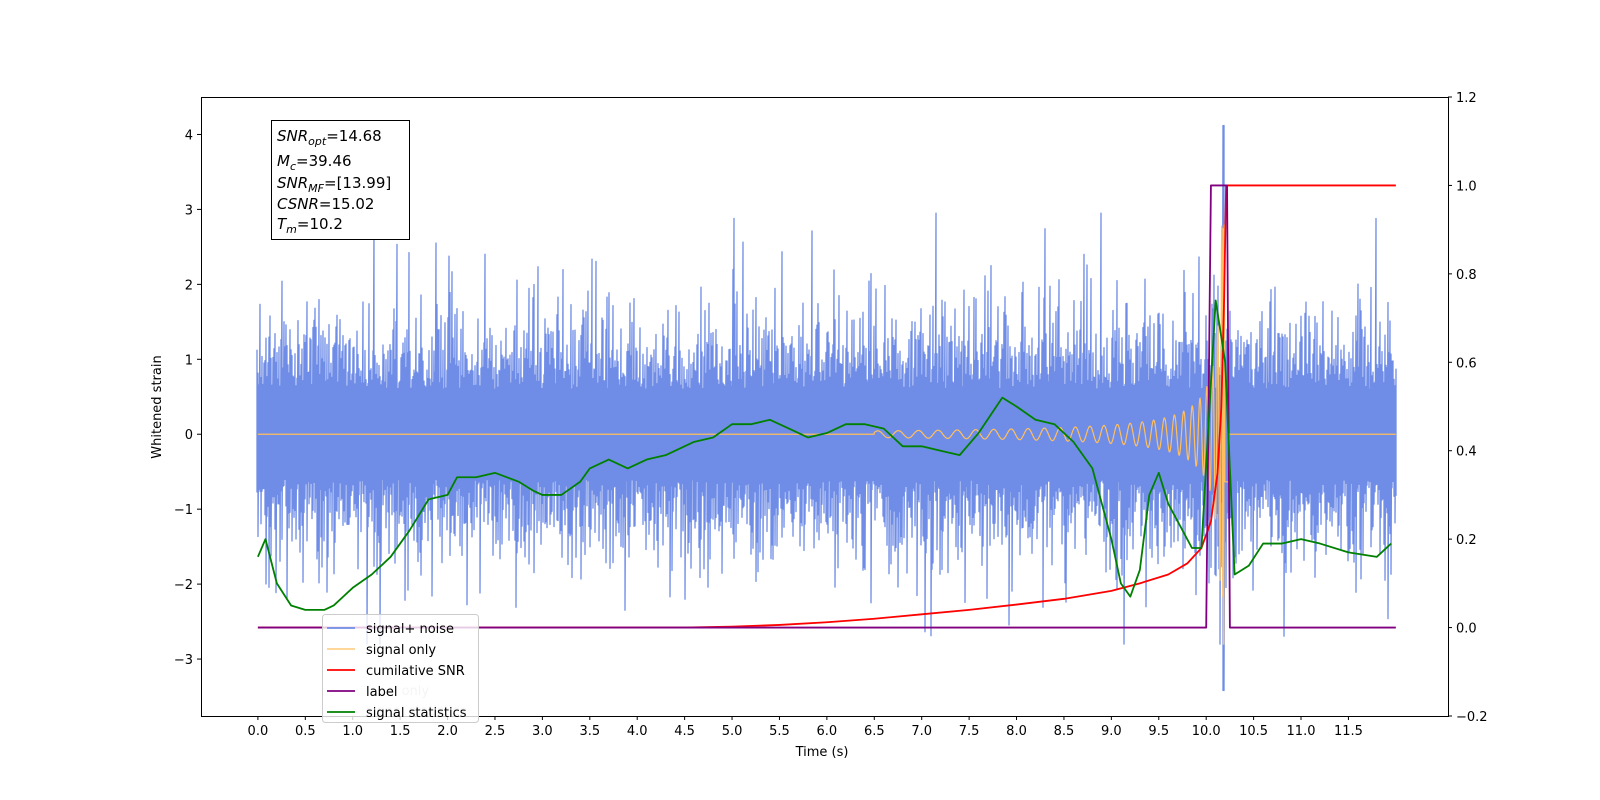 Image resolution: width=1600 pixels, height=800 pixels. I want to click on x-tick-label: 6.0, so click(827, 731).